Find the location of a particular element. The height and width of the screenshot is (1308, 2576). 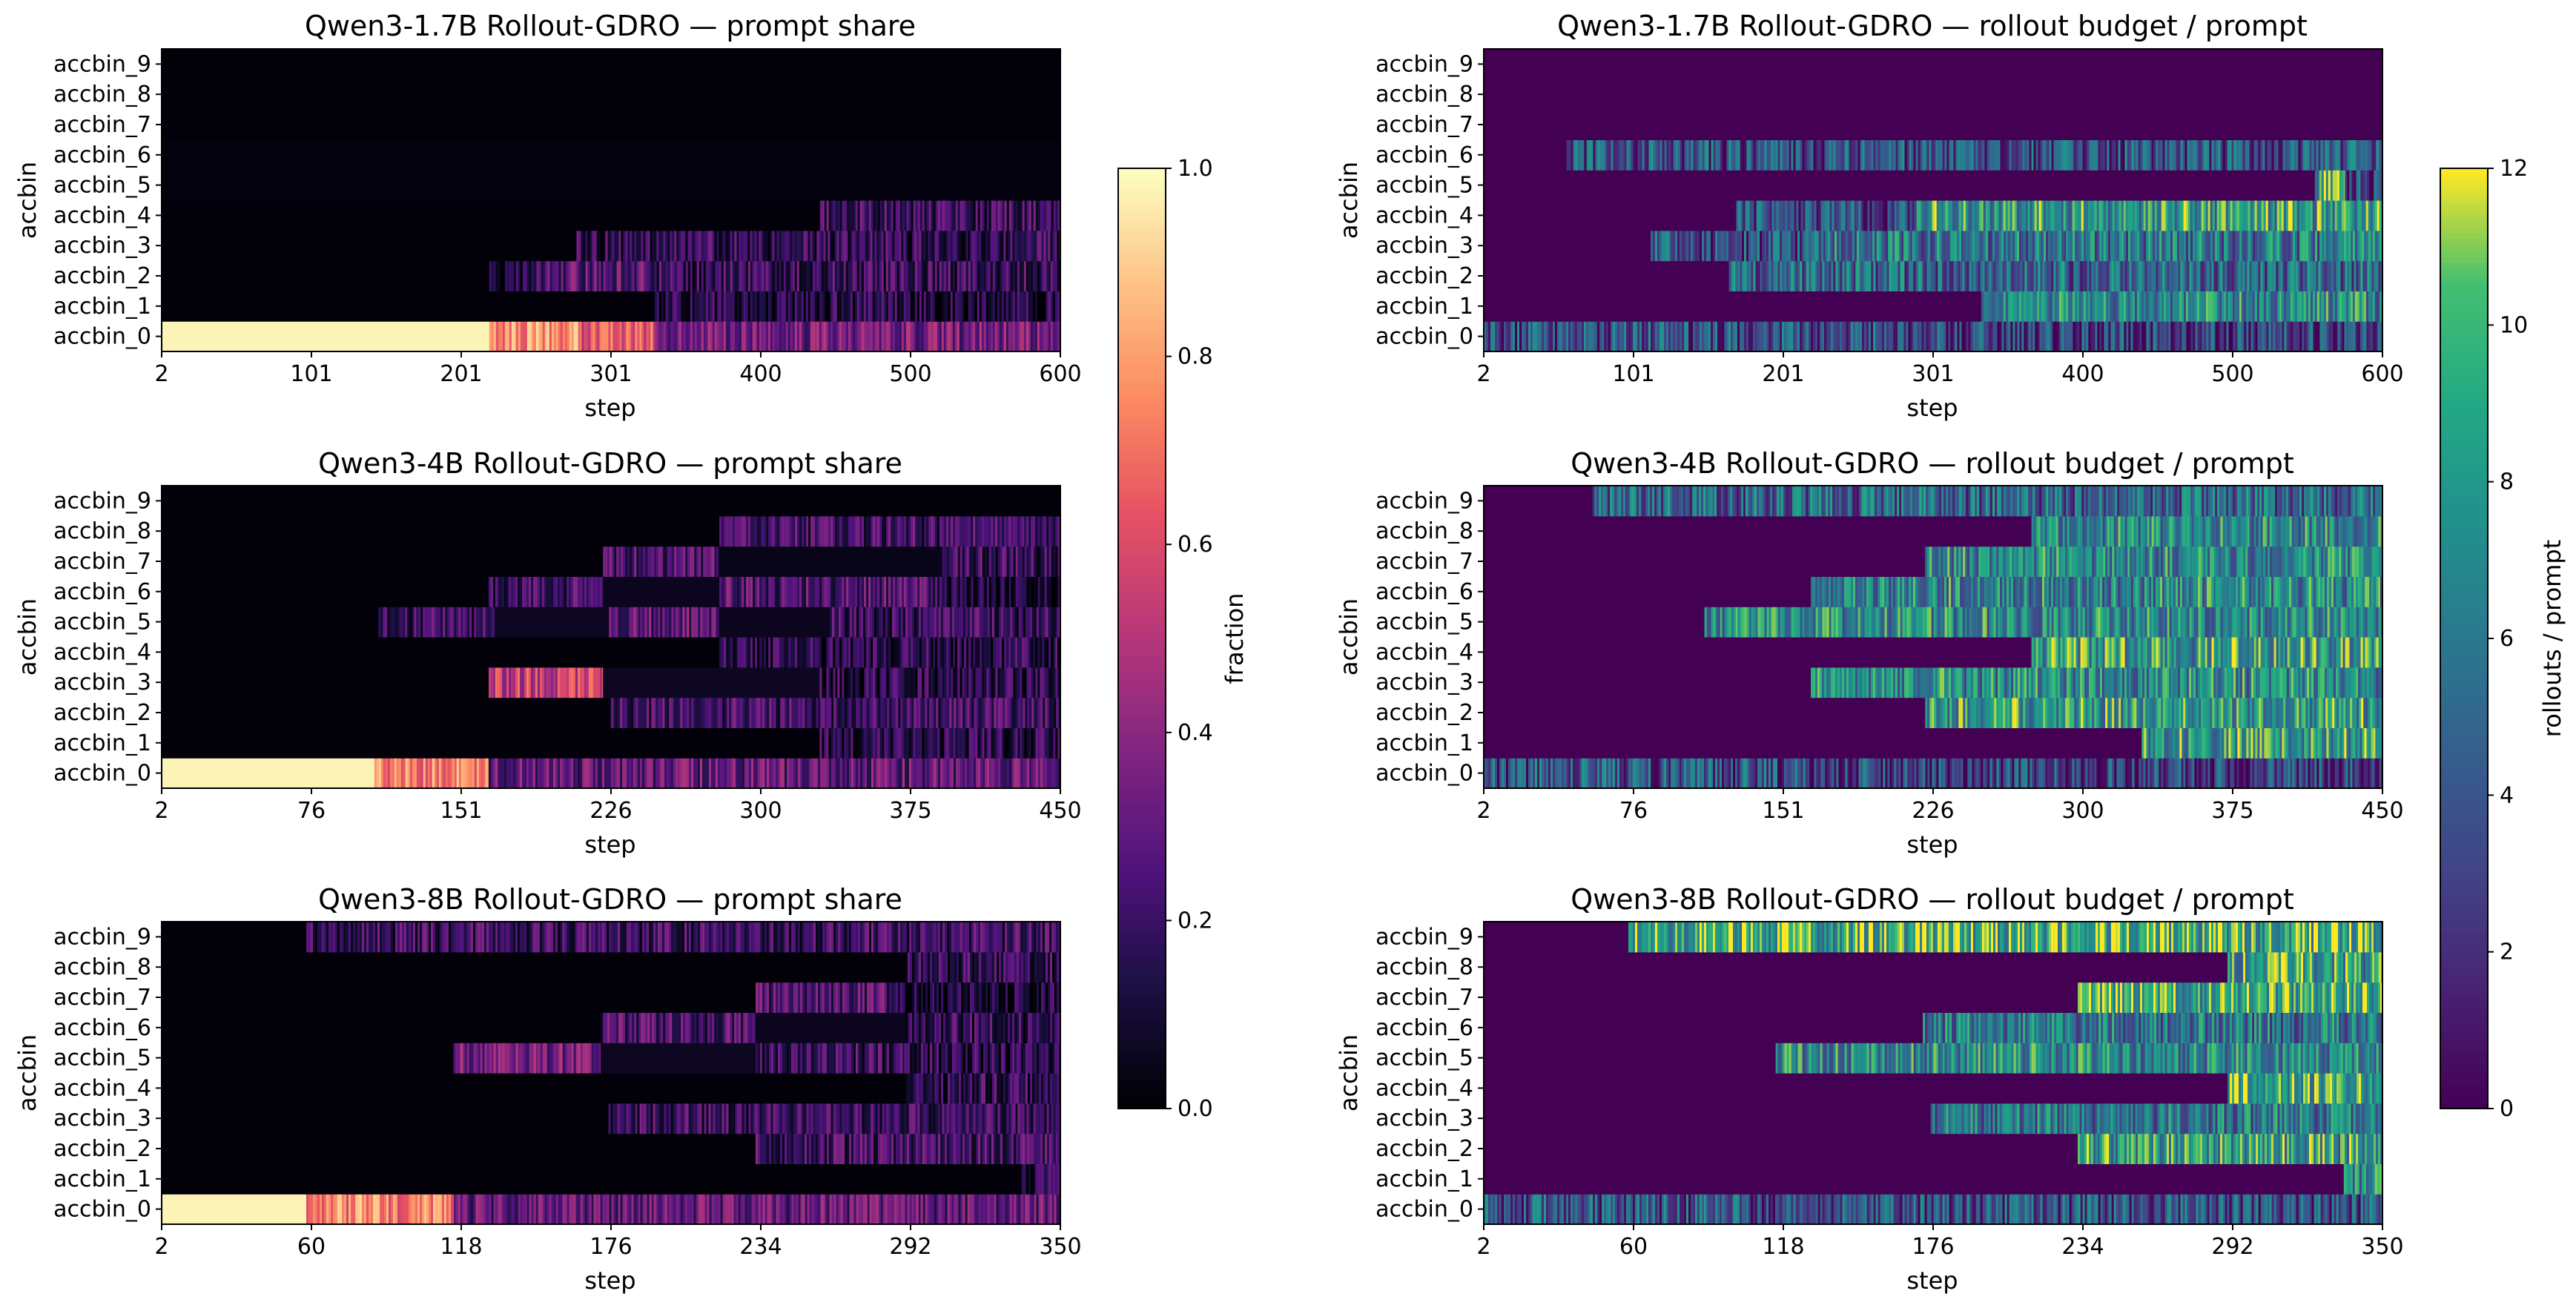

y-tick-label: accbin_7 is located at coordinates (1424, 125).